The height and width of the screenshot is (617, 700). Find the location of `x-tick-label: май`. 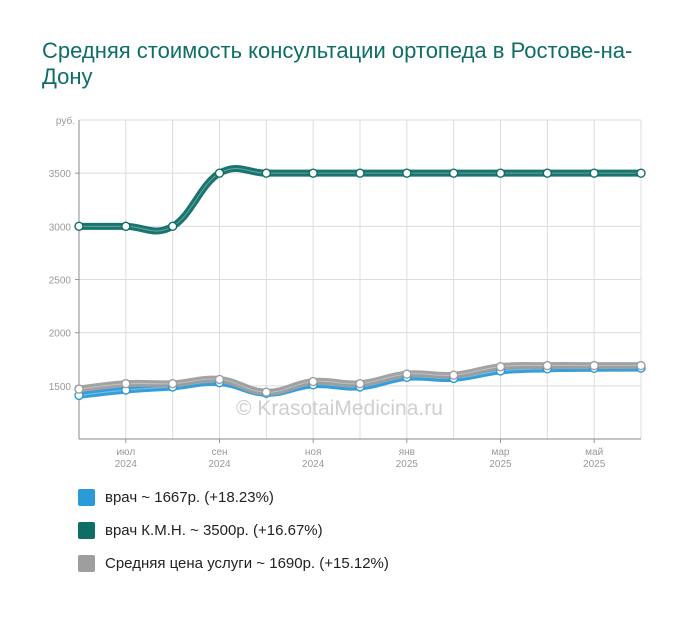

x-tick-label: май is located at coordinates (594, 452).